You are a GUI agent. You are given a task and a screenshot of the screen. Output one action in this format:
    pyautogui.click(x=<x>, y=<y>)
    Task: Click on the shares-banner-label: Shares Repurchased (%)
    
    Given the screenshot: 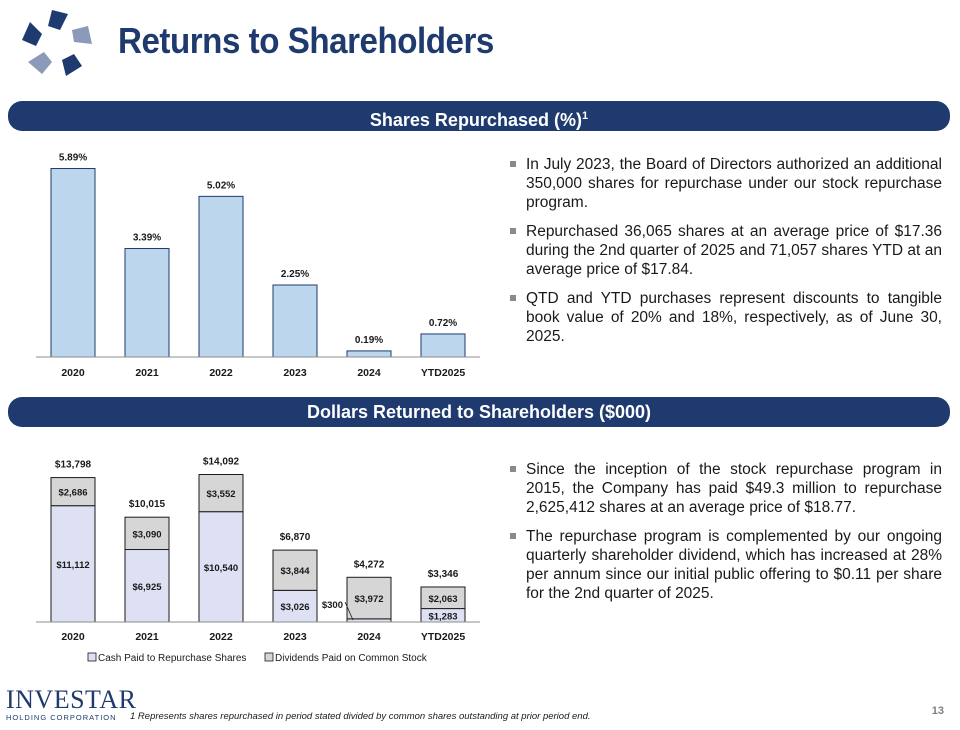 What is the action you would take?
    pyautogui.click(x=475, y=120)
    